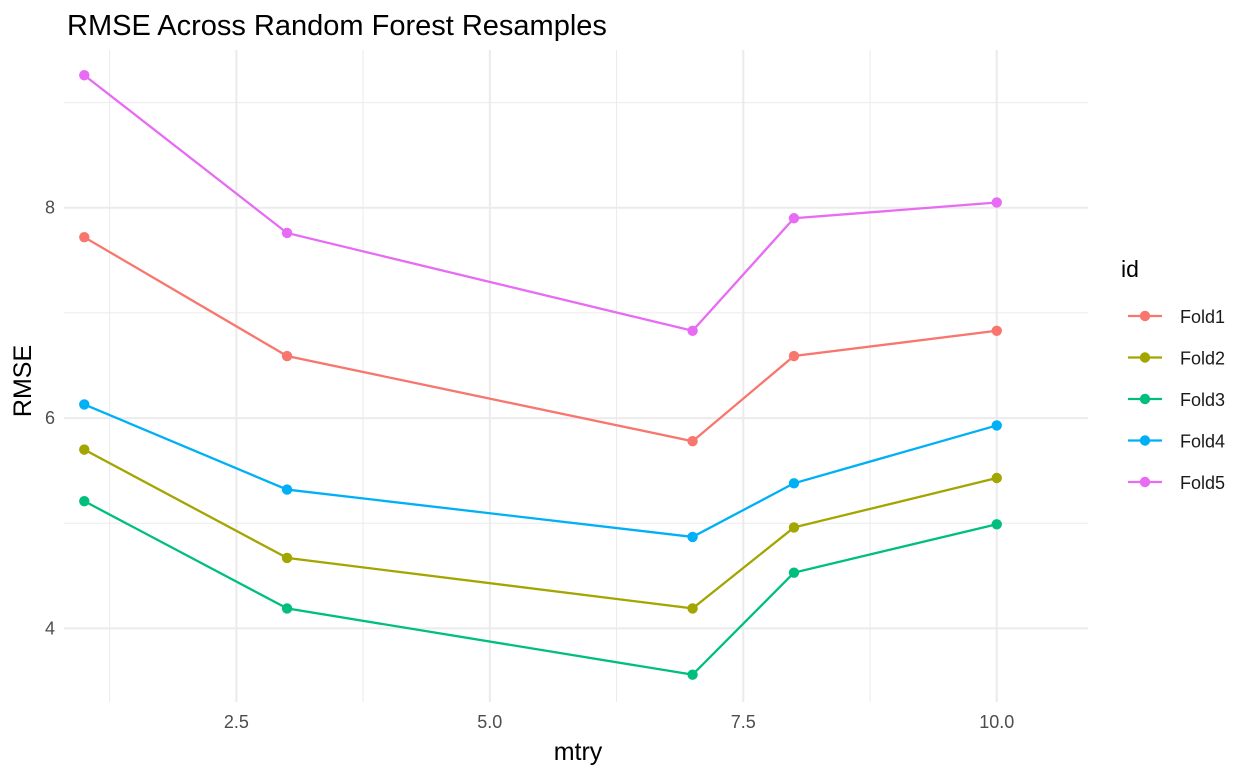 The height and width of the screenshot is (778, 1260). What do you see at coordinates (337, 26) in the screenshot?
I see `chart-title: RMSE Across Random Forest Resamples` at bounding box center [337, 26].